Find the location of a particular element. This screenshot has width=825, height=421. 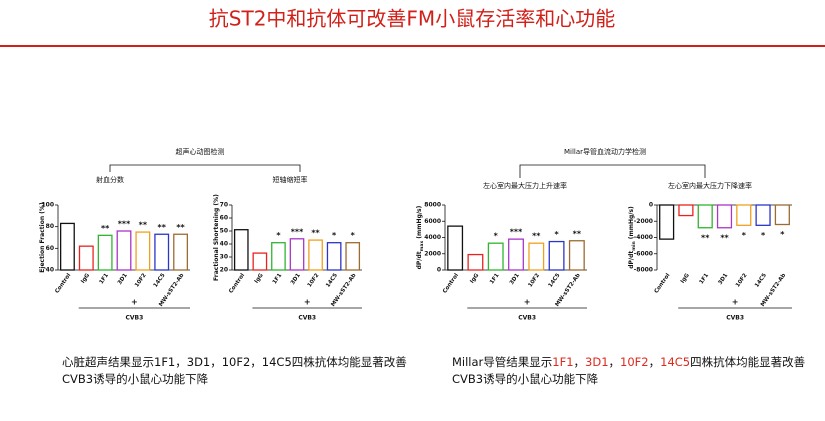

chart-title: 射血分数 is located at coordinates (110, 179).